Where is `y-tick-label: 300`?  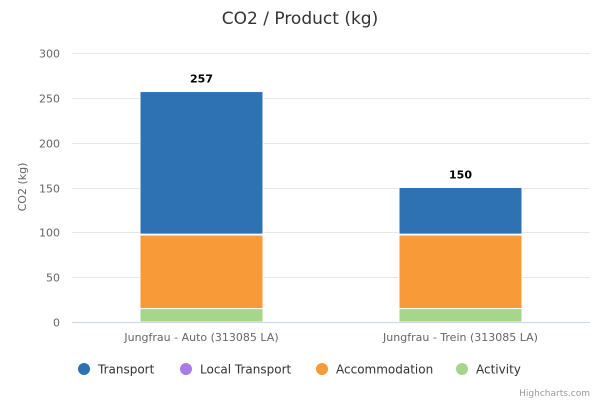
y-tick-label: 300 is located at coordinates (49, 54).